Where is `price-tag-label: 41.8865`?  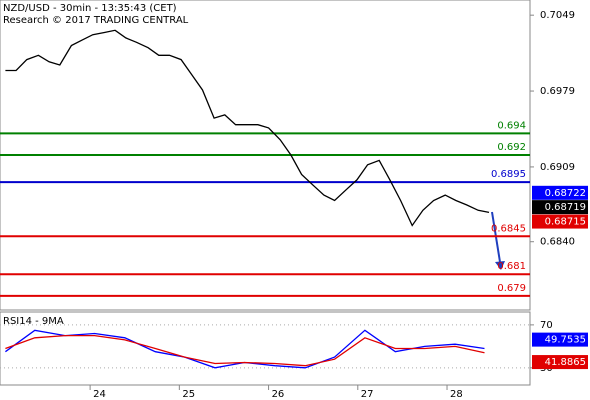
price-tag-label: 41.8865 is located at coordinates (565, 362).